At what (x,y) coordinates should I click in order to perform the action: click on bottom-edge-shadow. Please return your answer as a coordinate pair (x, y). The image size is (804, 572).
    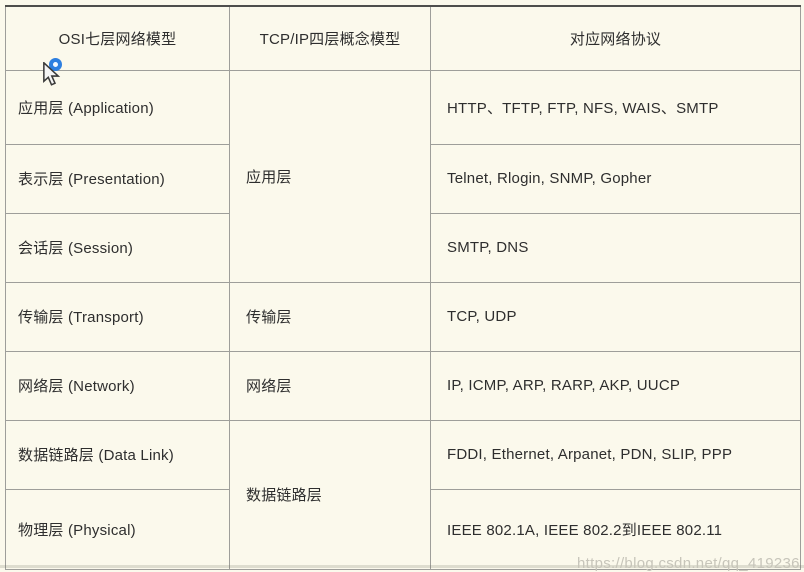
    Looking at the image, I should click on (402, 566).